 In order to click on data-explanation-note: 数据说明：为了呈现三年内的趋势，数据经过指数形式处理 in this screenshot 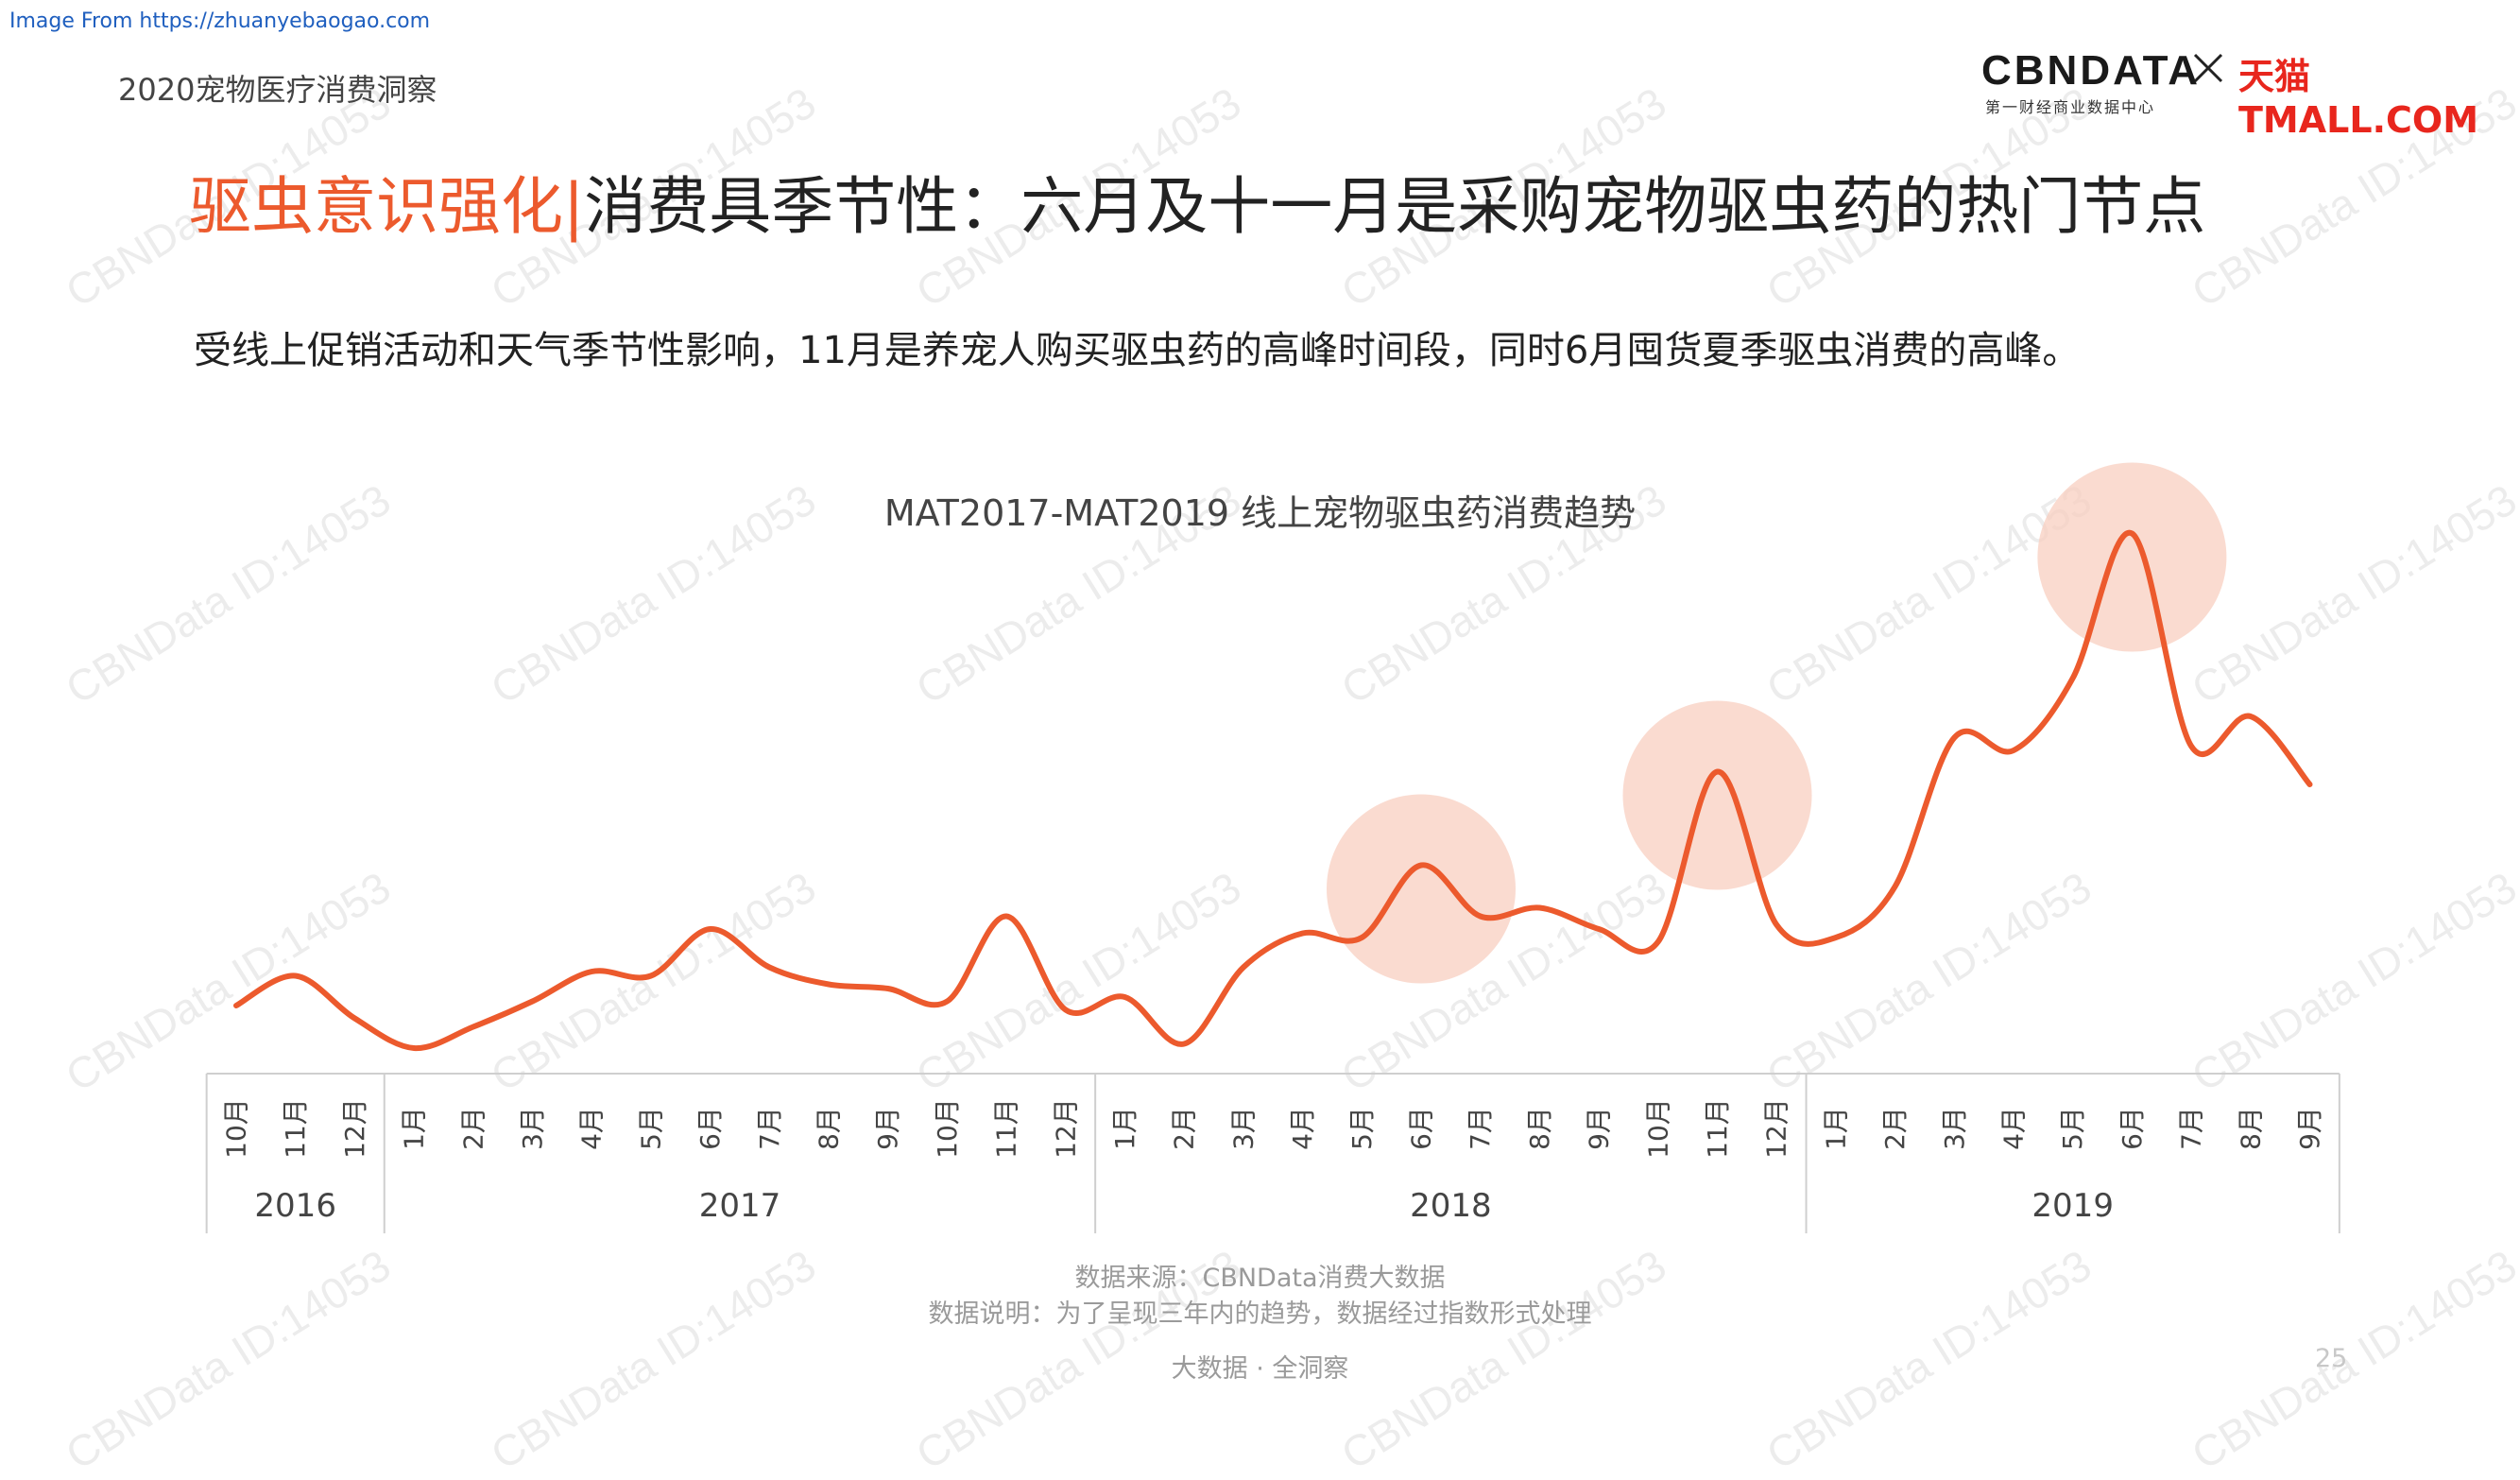, I will do `click(1260, 1314)`.